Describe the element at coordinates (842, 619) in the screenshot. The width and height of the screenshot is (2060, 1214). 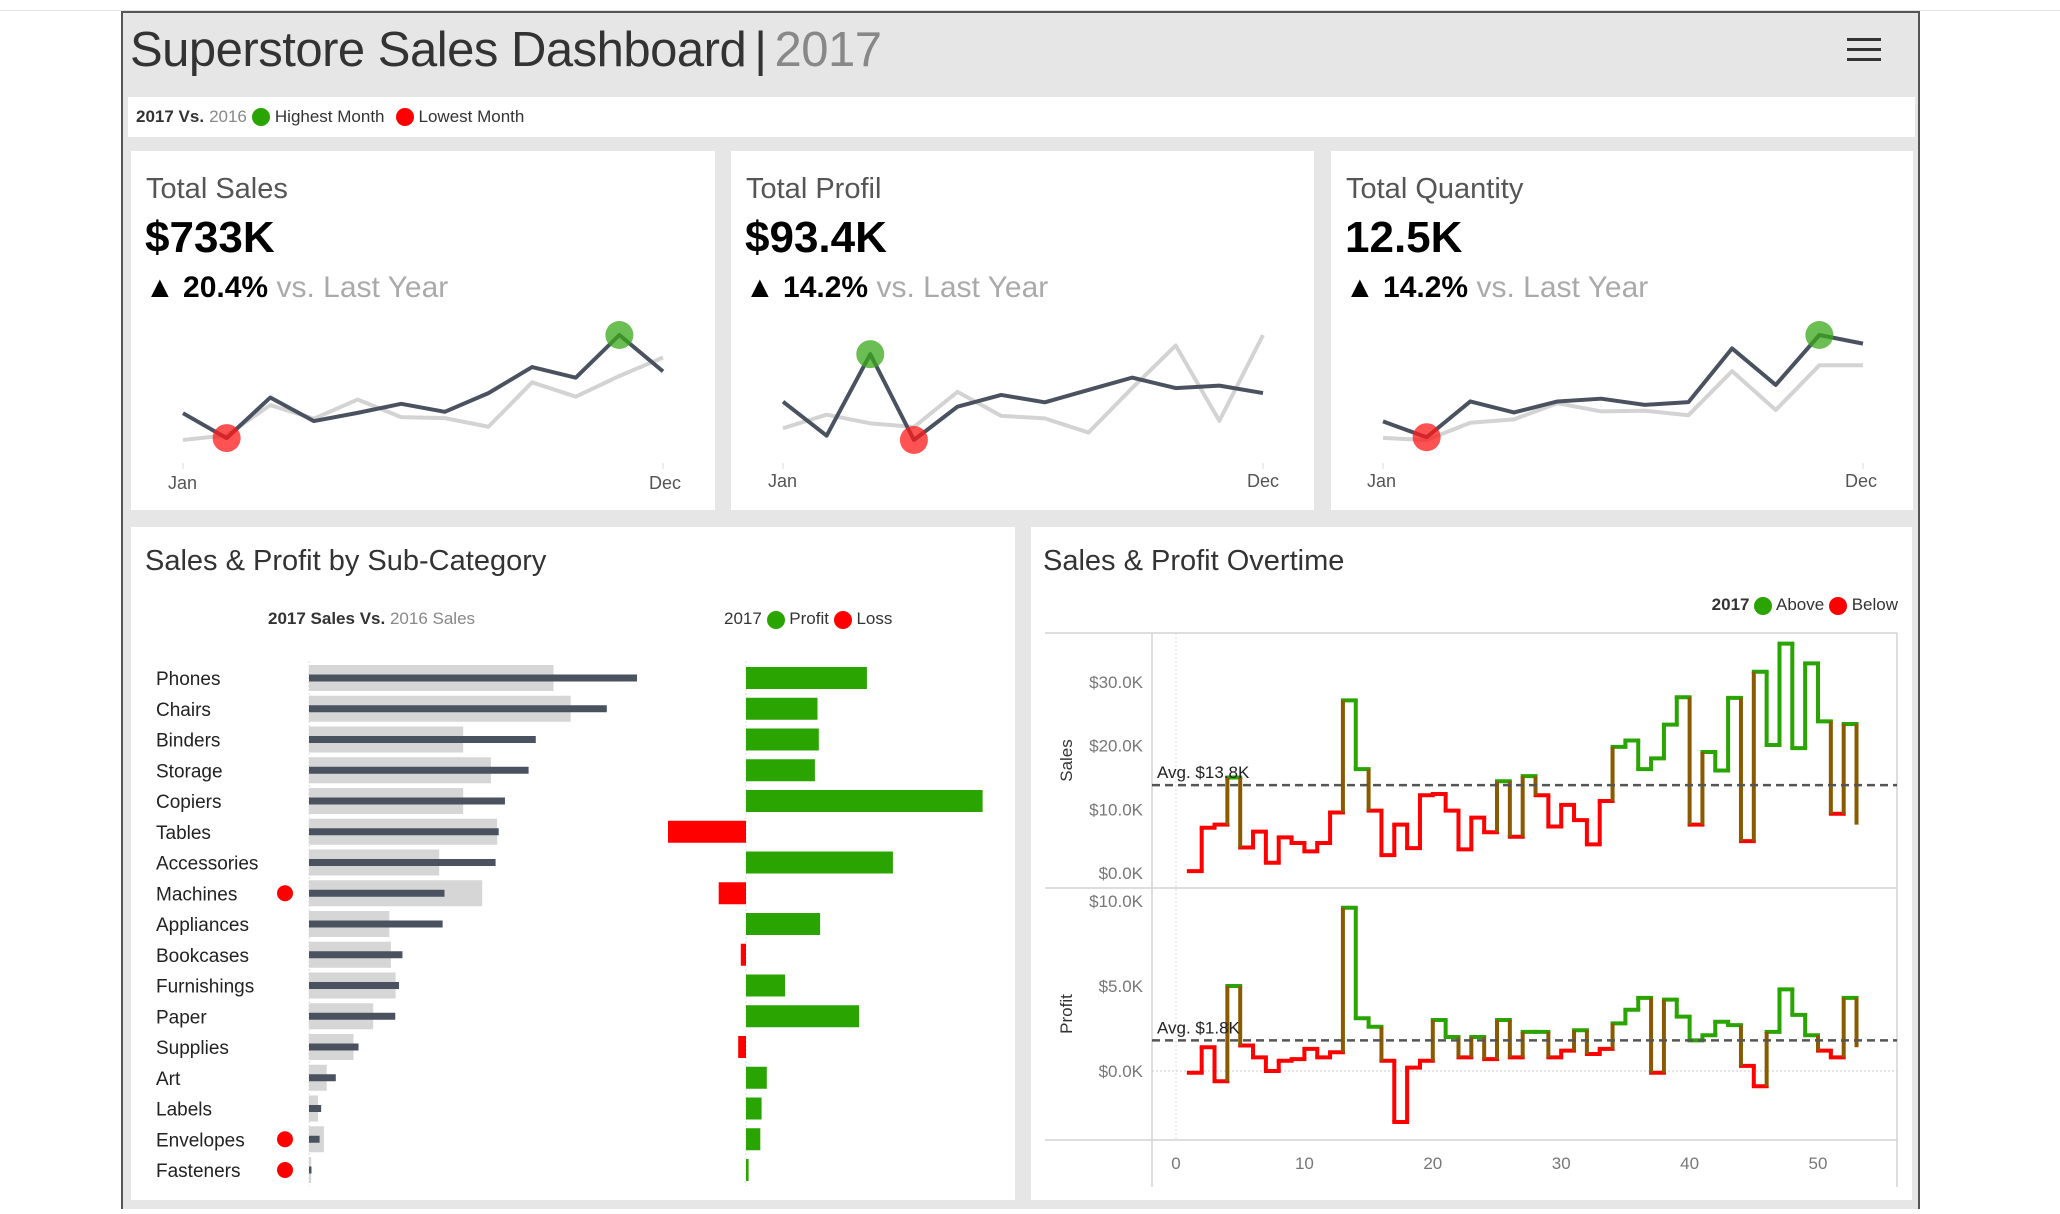
I see `loss-dot-icon` at that location.